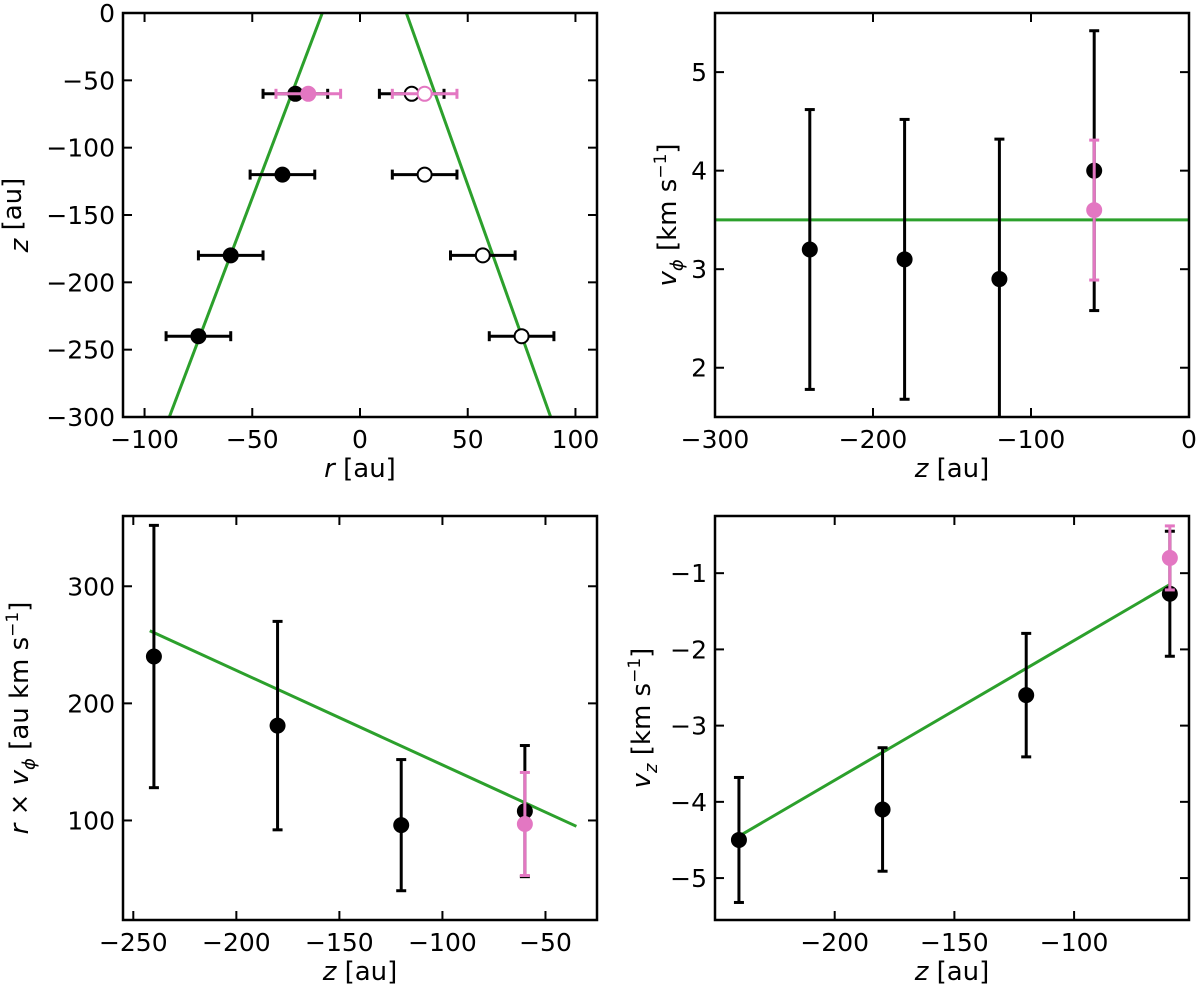  I want to click on y-axis-label-unit: [au], so click(14, 208).